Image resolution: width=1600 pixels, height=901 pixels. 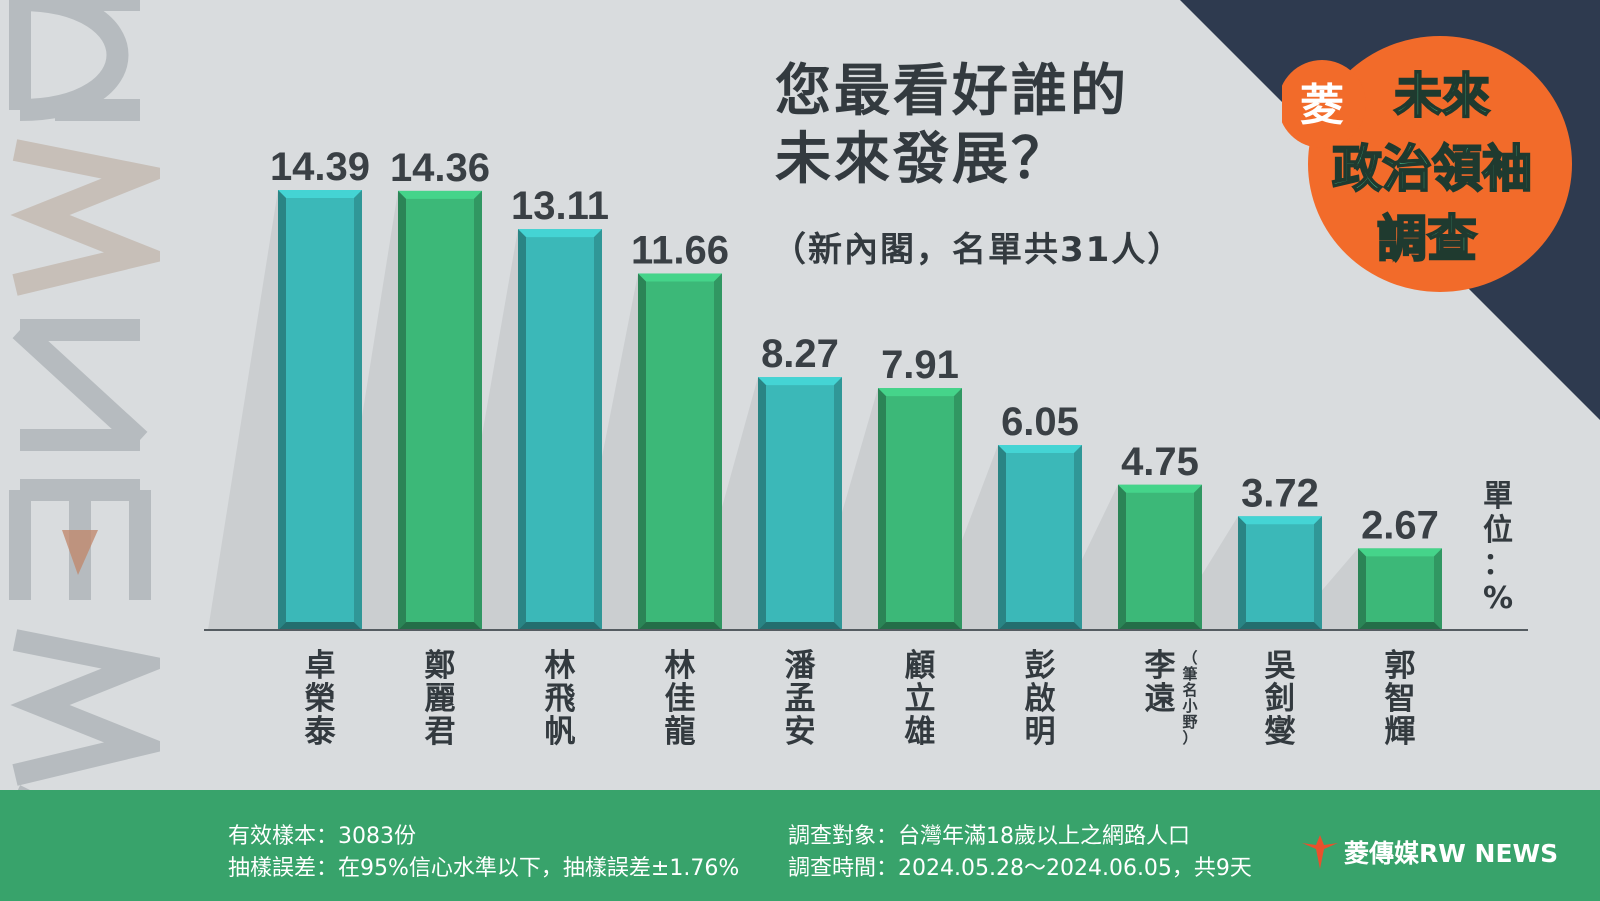 I want to click on badge-line-2: 政治領袖, so click(x=1432, y=169).